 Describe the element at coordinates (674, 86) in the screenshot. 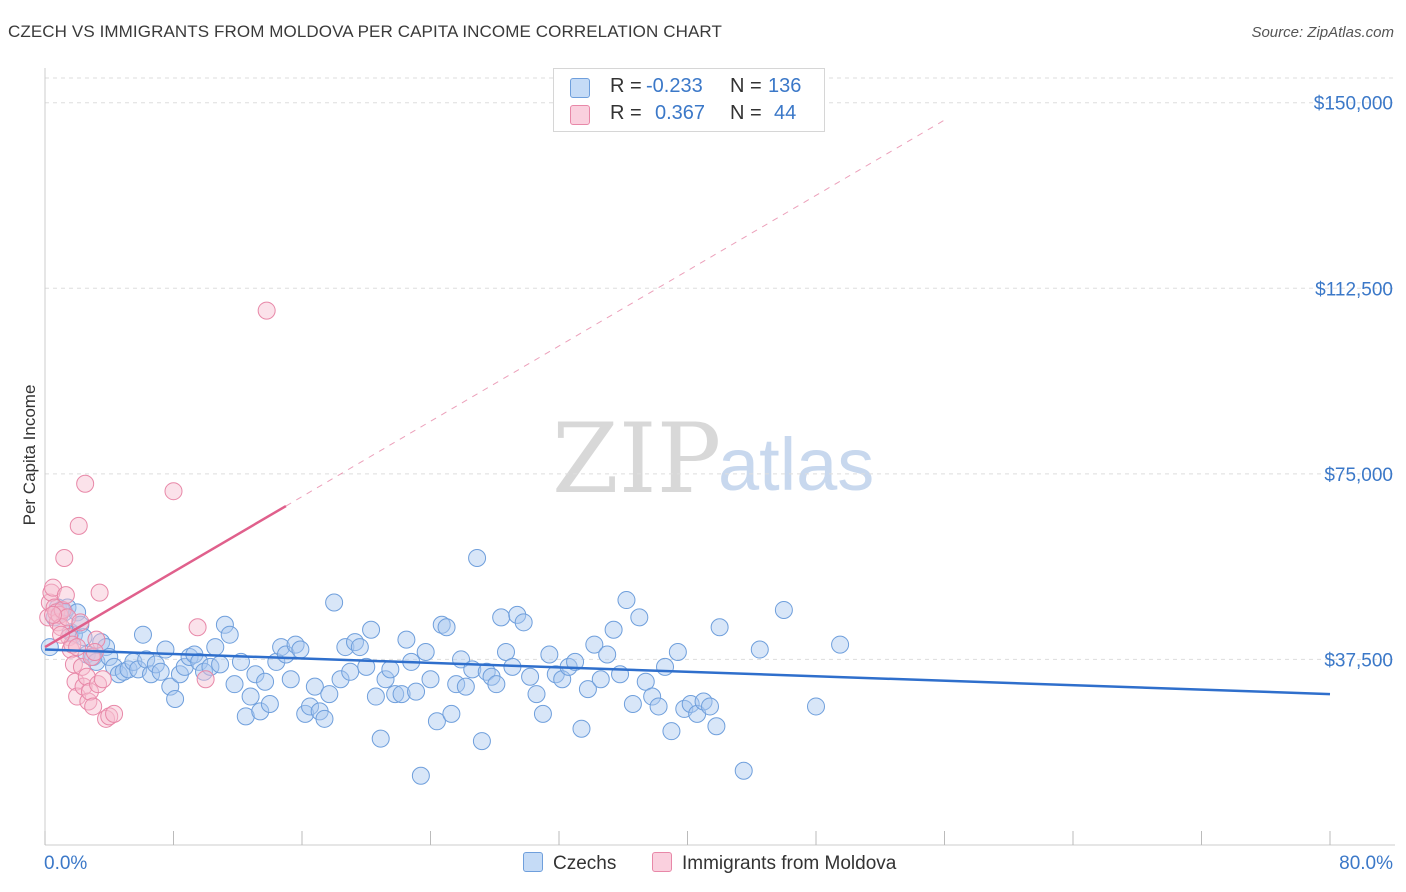

I see `r-value: -0.233` at that location.